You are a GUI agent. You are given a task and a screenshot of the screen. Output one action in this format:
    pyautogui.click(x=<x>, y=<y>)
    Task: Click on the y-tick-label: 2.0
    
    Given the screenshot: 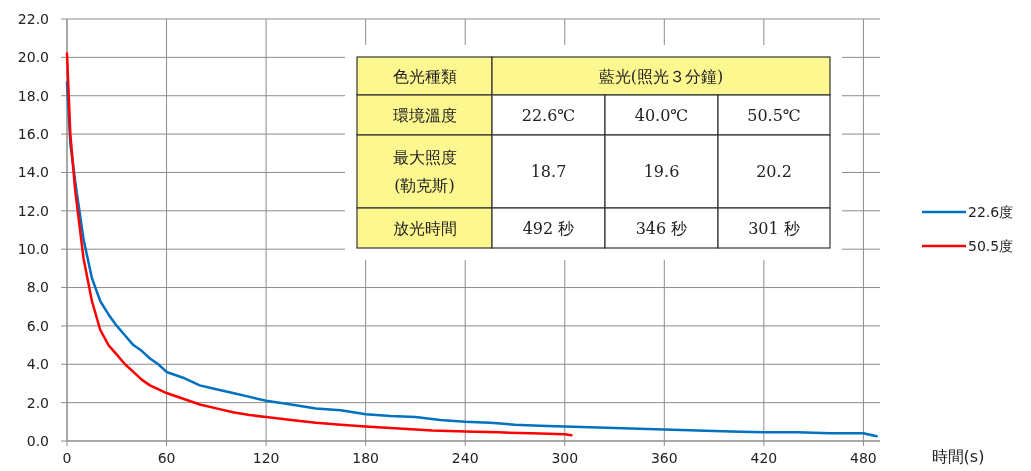 What is the action you would take?
    pyautogui.click(x=37, y=402)
    